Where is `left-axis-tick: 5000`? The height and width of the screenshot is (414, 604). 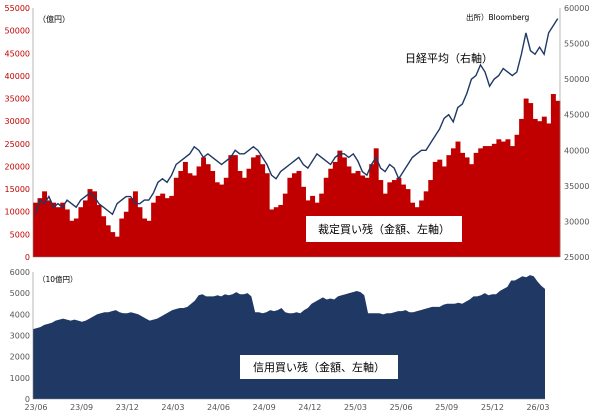
left-axis-tick: 5000 is located at coordinates (20, 234).